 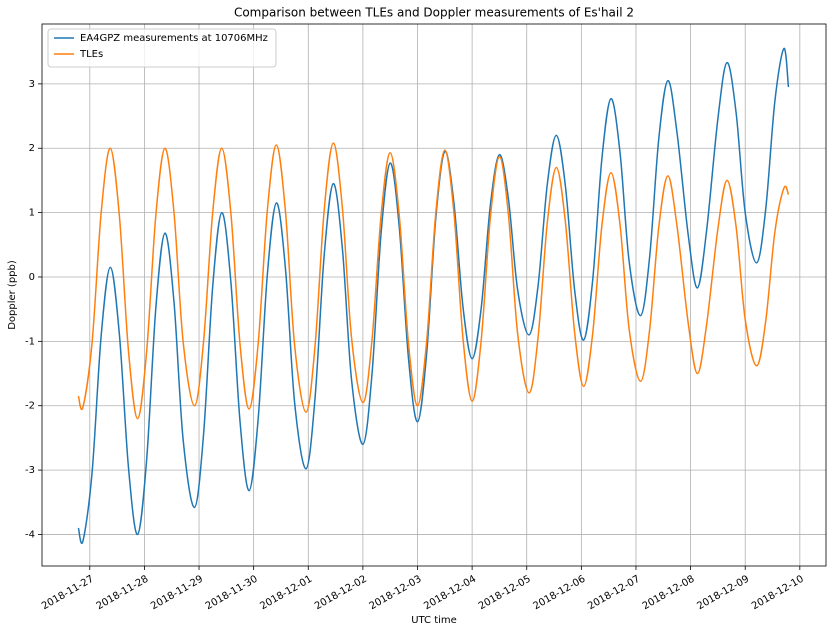 I want to click on x-tick-label: 2018-11-27, so click(x=68, y=593).